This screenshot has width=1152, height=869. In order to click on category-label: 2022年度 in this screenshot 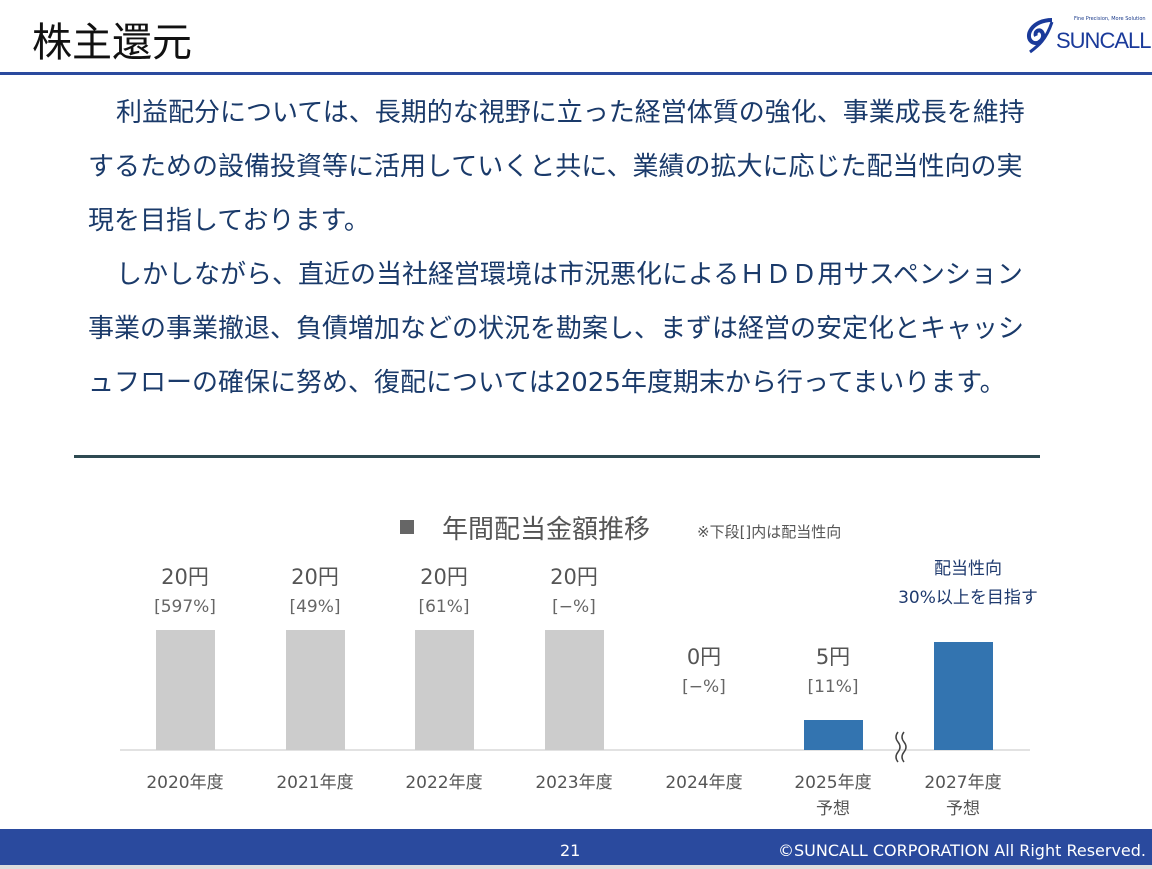, I will do `click(443, 783)`.